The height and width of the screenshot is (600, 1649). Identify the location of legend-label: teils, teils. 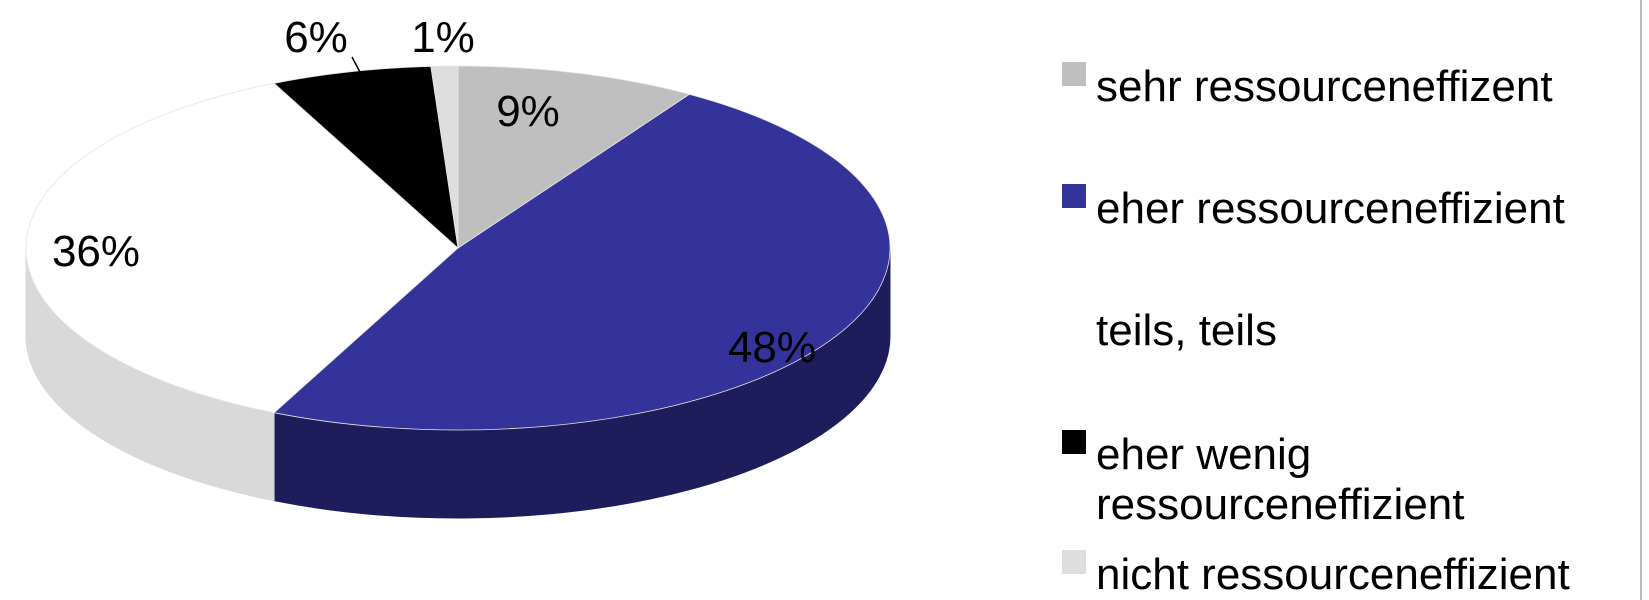
(1186, 330).